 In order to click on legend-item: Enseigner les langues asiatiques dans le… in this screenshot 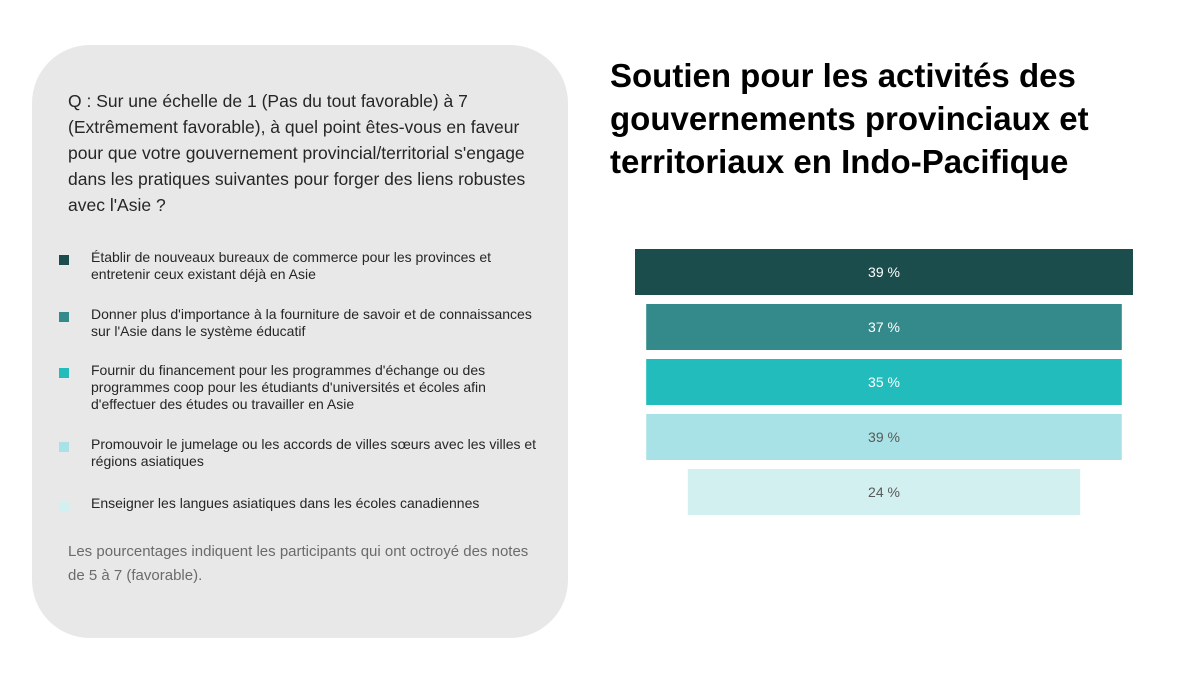, I will do `click(299, 503)`.